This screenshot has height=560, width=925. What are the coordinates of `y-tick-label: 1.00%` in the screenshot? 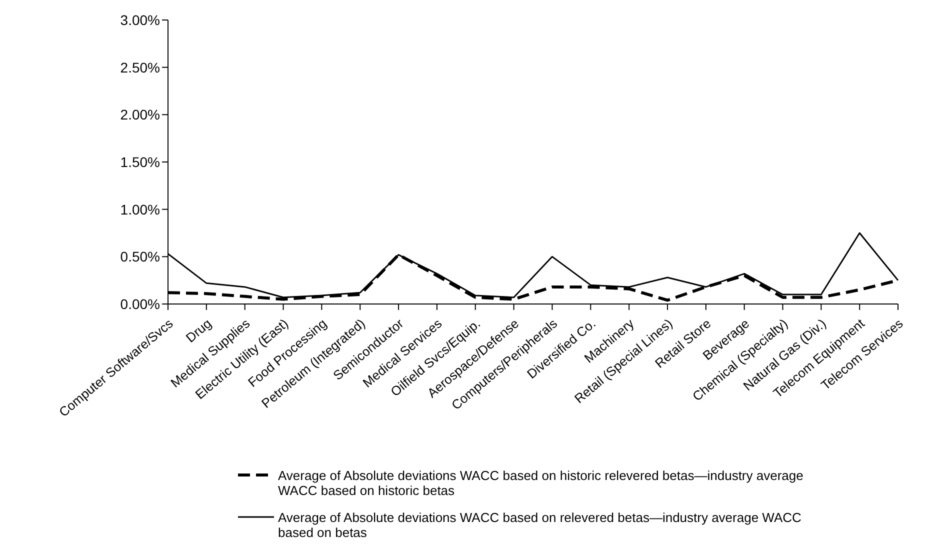 It's located at (140, 209).